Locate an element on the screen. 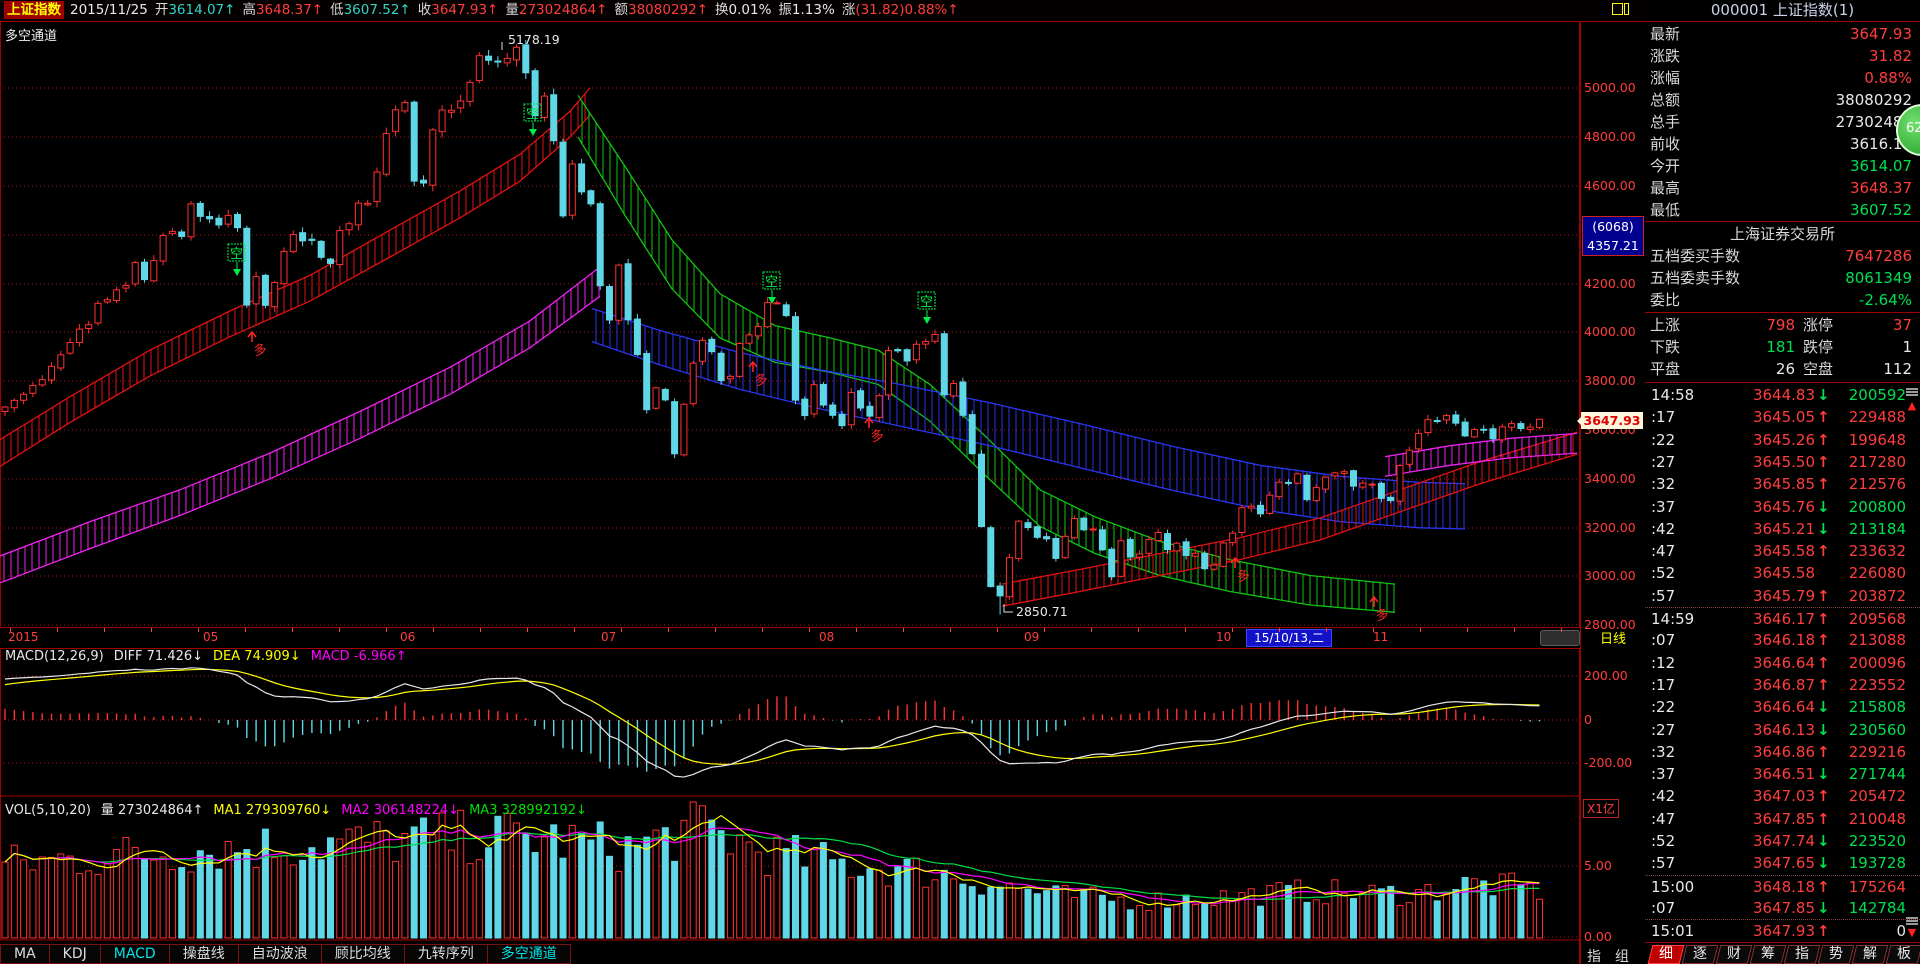 The width and height of the screenshot is (1920, 964). indicator-tab-九转序列: 九转序列 is located at coordinates (446, 954).